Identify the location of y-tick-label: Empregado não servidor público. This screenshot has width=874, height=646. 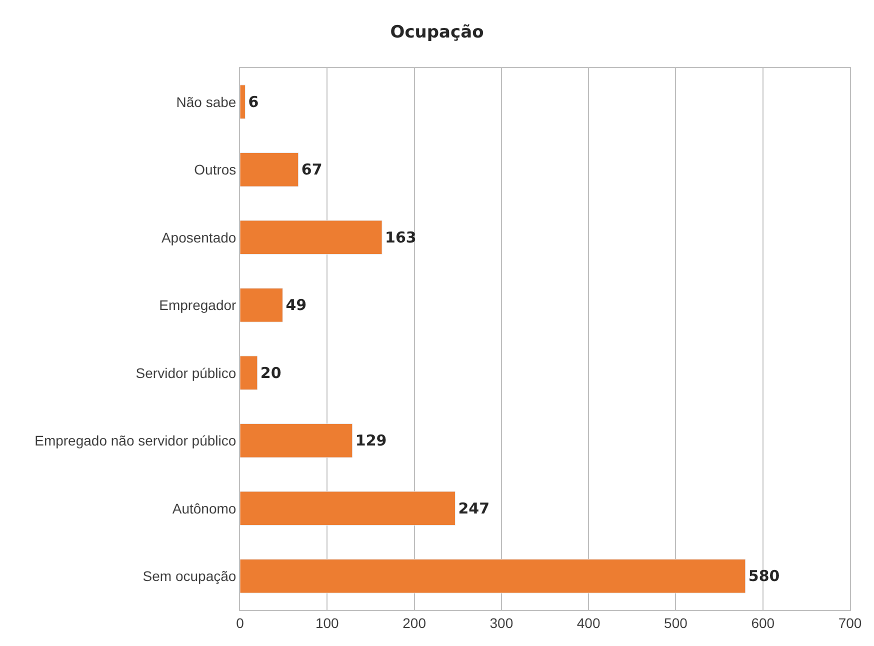
(135, 440).